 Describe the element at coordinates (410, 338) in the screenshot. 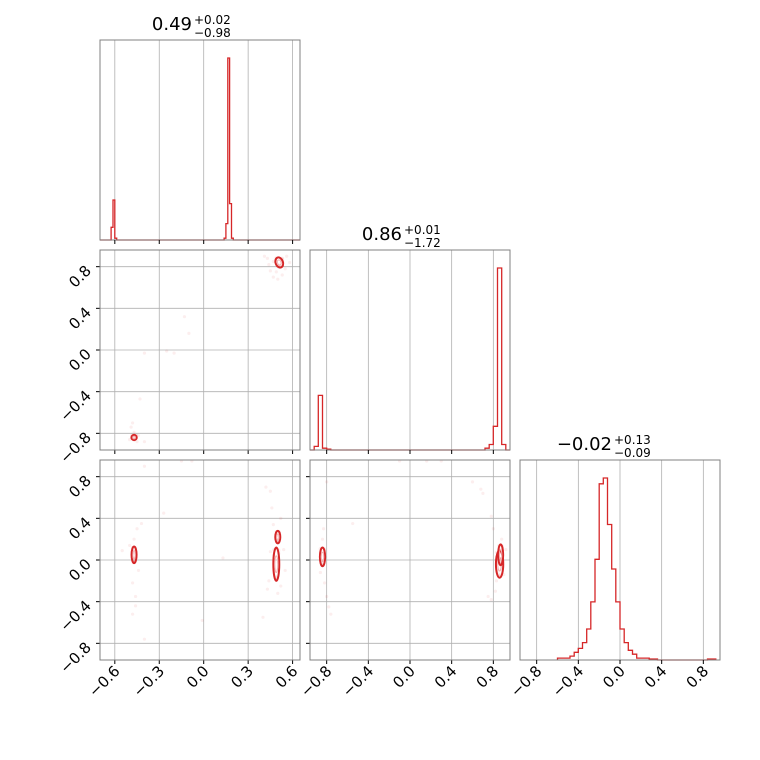

I see `hist-panel-1: 0.86 +0.01−1.72` at that location.